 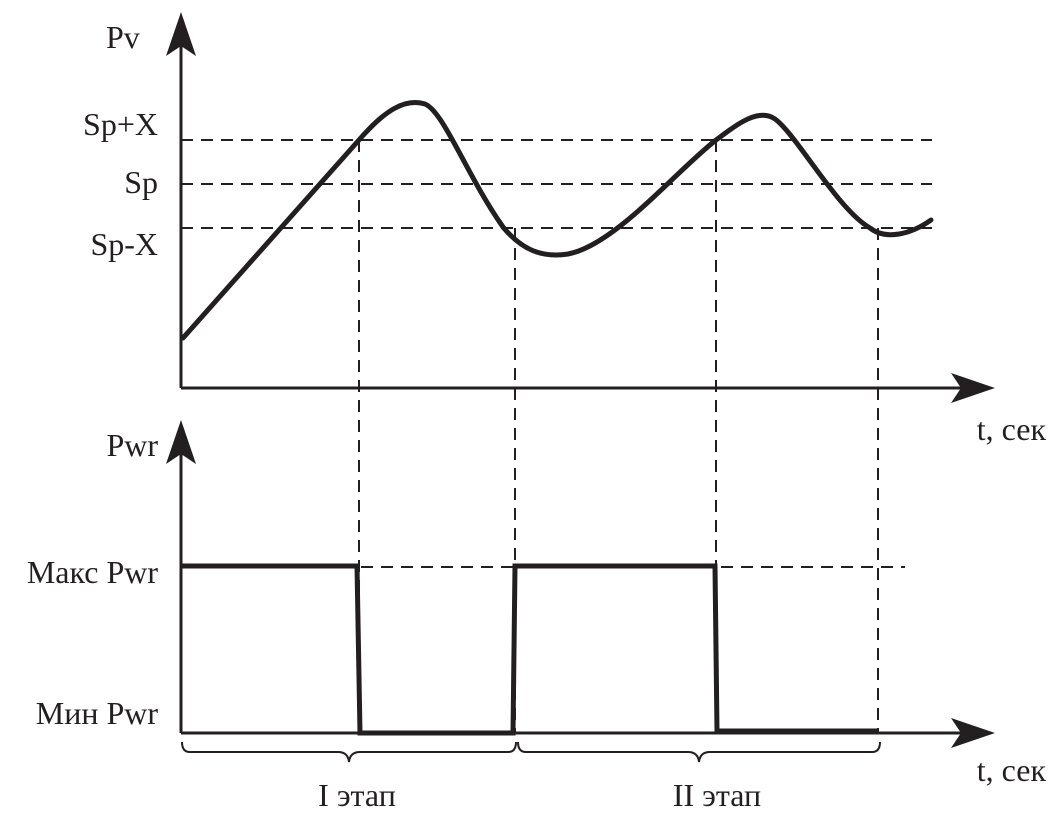 What do you see at coordinates (530, 649) in the screenshot?
I see `pwr-signal` at bounding box center [530, 649].